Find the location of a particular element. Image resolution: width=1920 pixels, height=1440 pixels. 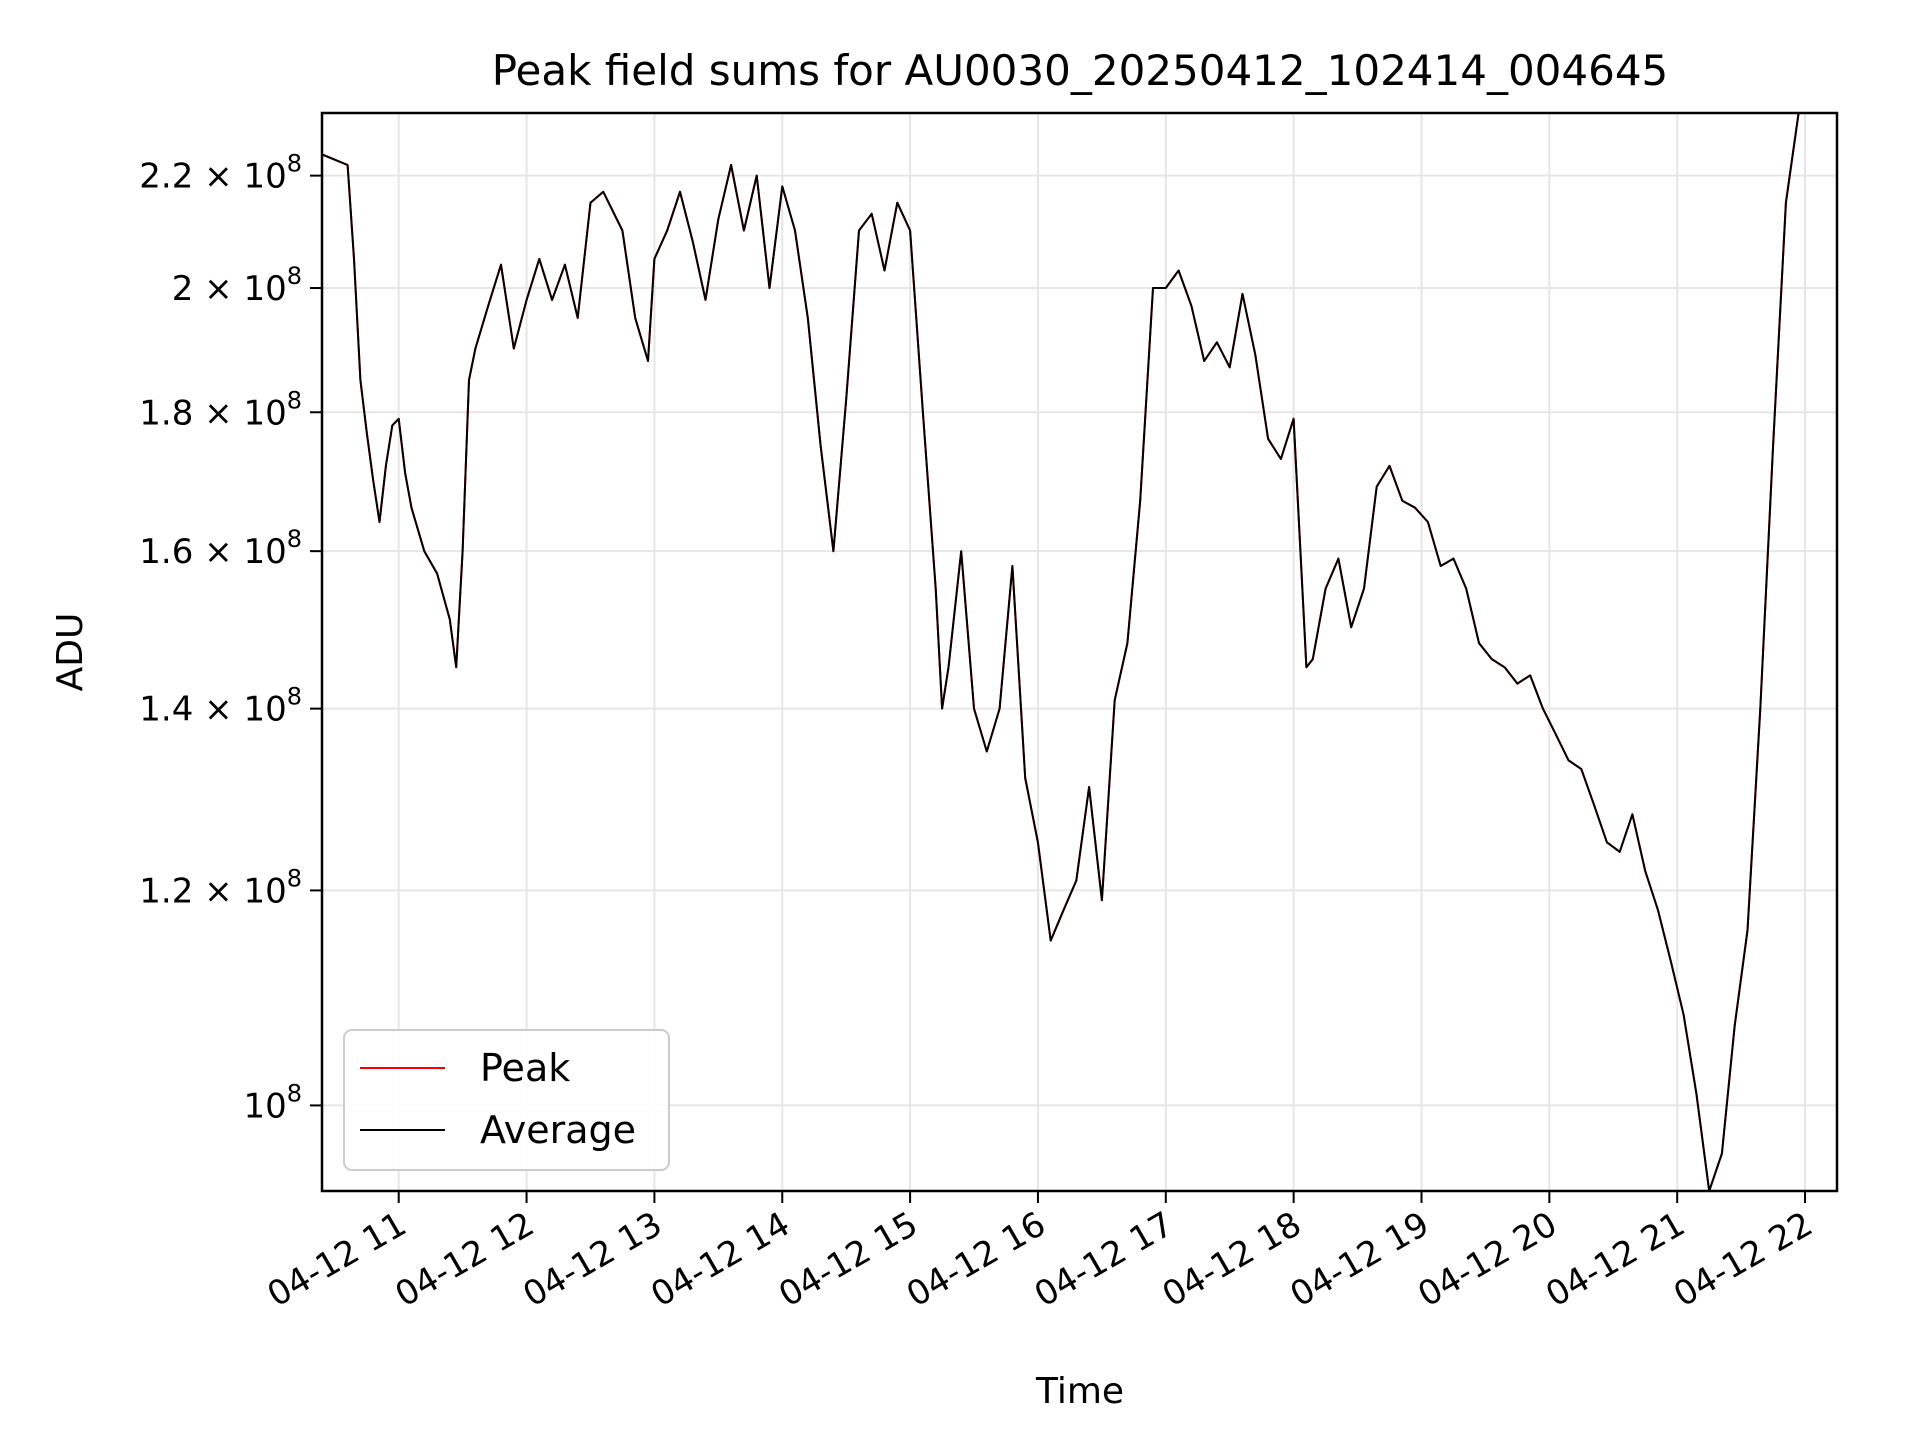

legend-label-peak: Peak is located at coordinates (525, 1068).